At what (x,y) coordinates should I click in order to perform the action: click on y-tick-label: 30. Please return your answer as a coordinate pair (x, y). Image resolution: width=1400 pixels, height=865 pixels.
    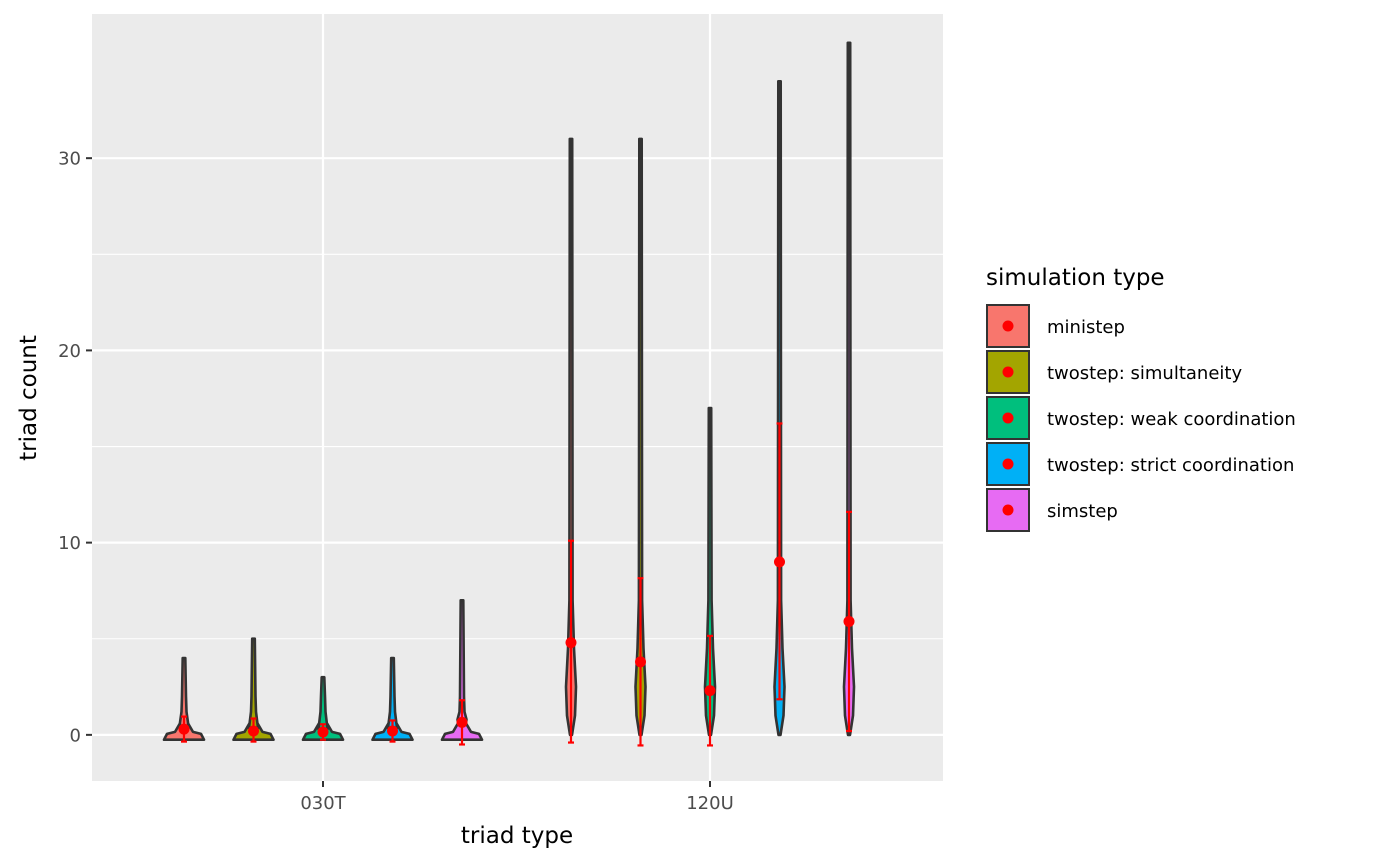
    Looking at the image, I should click on (69, 159).